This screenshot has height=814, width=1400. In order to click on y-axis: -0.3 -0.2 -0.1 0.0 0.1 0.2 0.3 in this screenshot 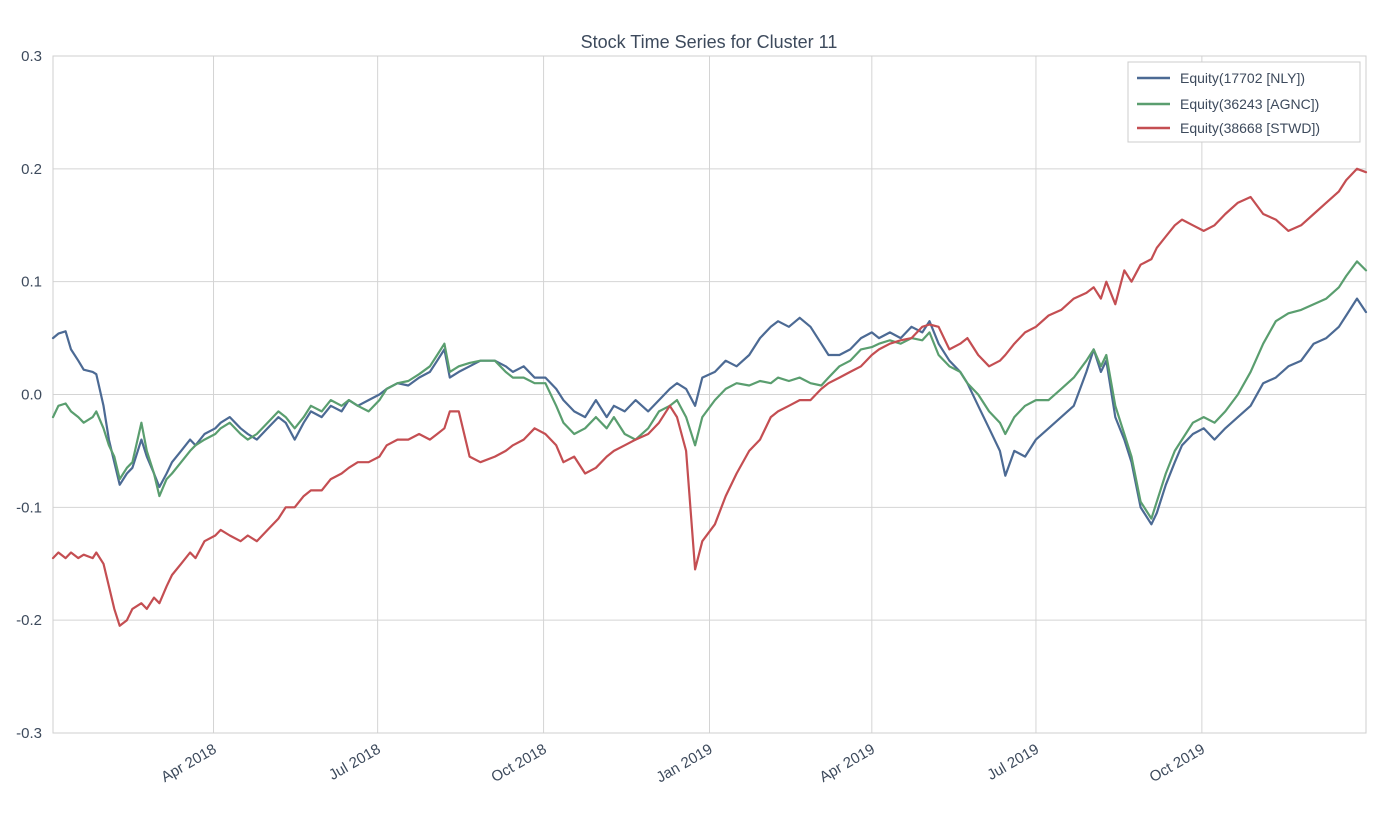, I will do `click(29, 395)`.